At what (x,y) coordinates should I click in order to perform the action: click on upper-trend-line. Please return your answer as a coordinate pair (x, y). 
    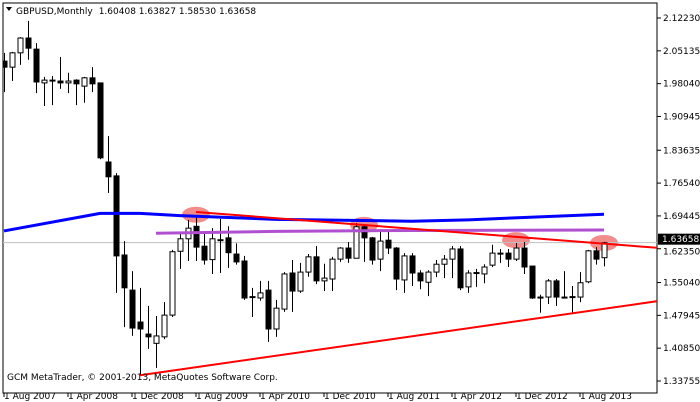
    Looking at the image, I should click on (427, 229).